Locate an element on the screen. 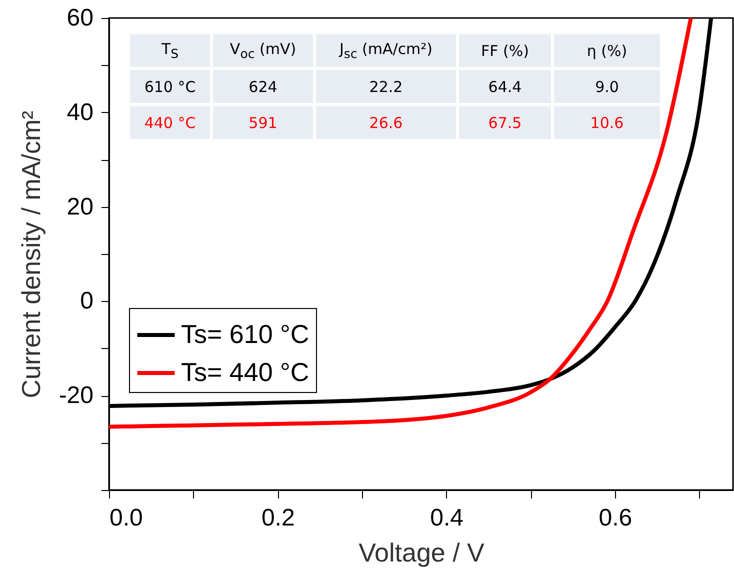  x-tick-label: 0.4 is located at coordinates (447, 518).